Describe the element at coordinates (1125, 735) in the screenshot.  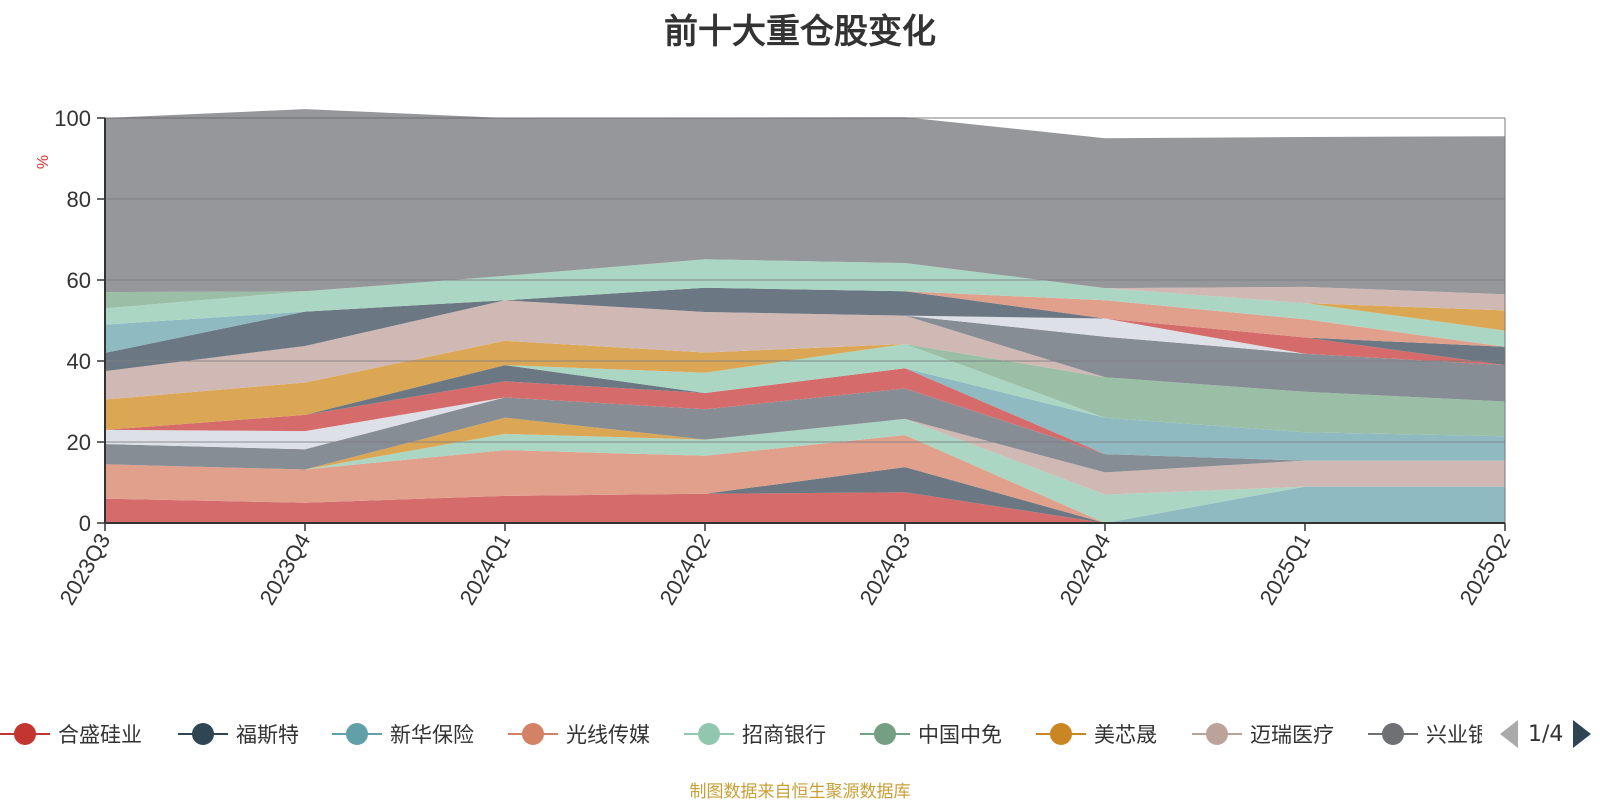
I see `legend-label: 美芯晟` at that location.